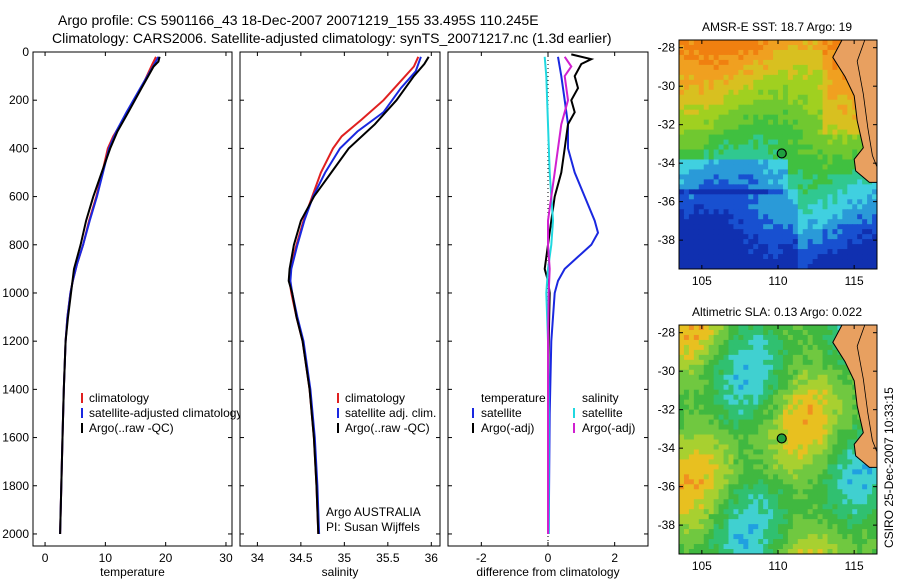  I want to click on x-tick-label: 105, so click(702, 566).